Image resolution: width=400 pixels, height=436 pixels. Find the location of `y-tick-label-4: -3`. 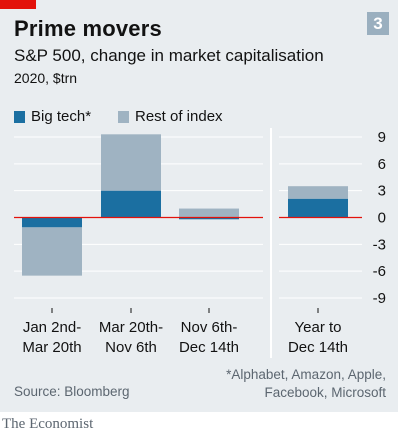

y-tick-label-4: -3 is located at coordinates (379, 244).